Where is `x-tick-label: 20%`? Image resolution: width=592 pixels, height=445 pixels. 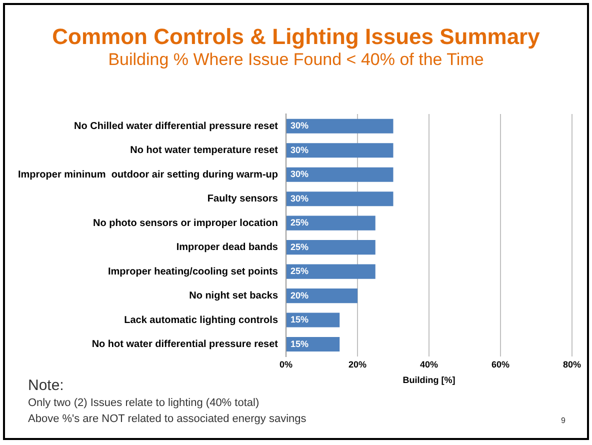 x-tick-label: 20% is located at coordinates (357, 364).